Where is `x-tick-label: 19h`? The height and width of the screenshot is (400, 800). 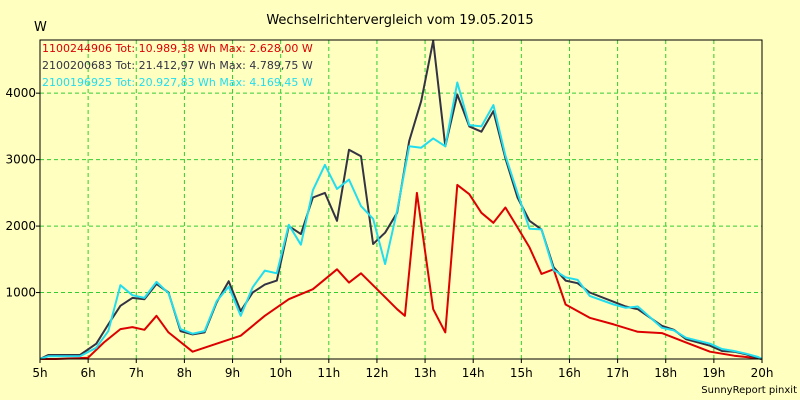 x-tick-label: 19h is located at coordinates (713, 373).